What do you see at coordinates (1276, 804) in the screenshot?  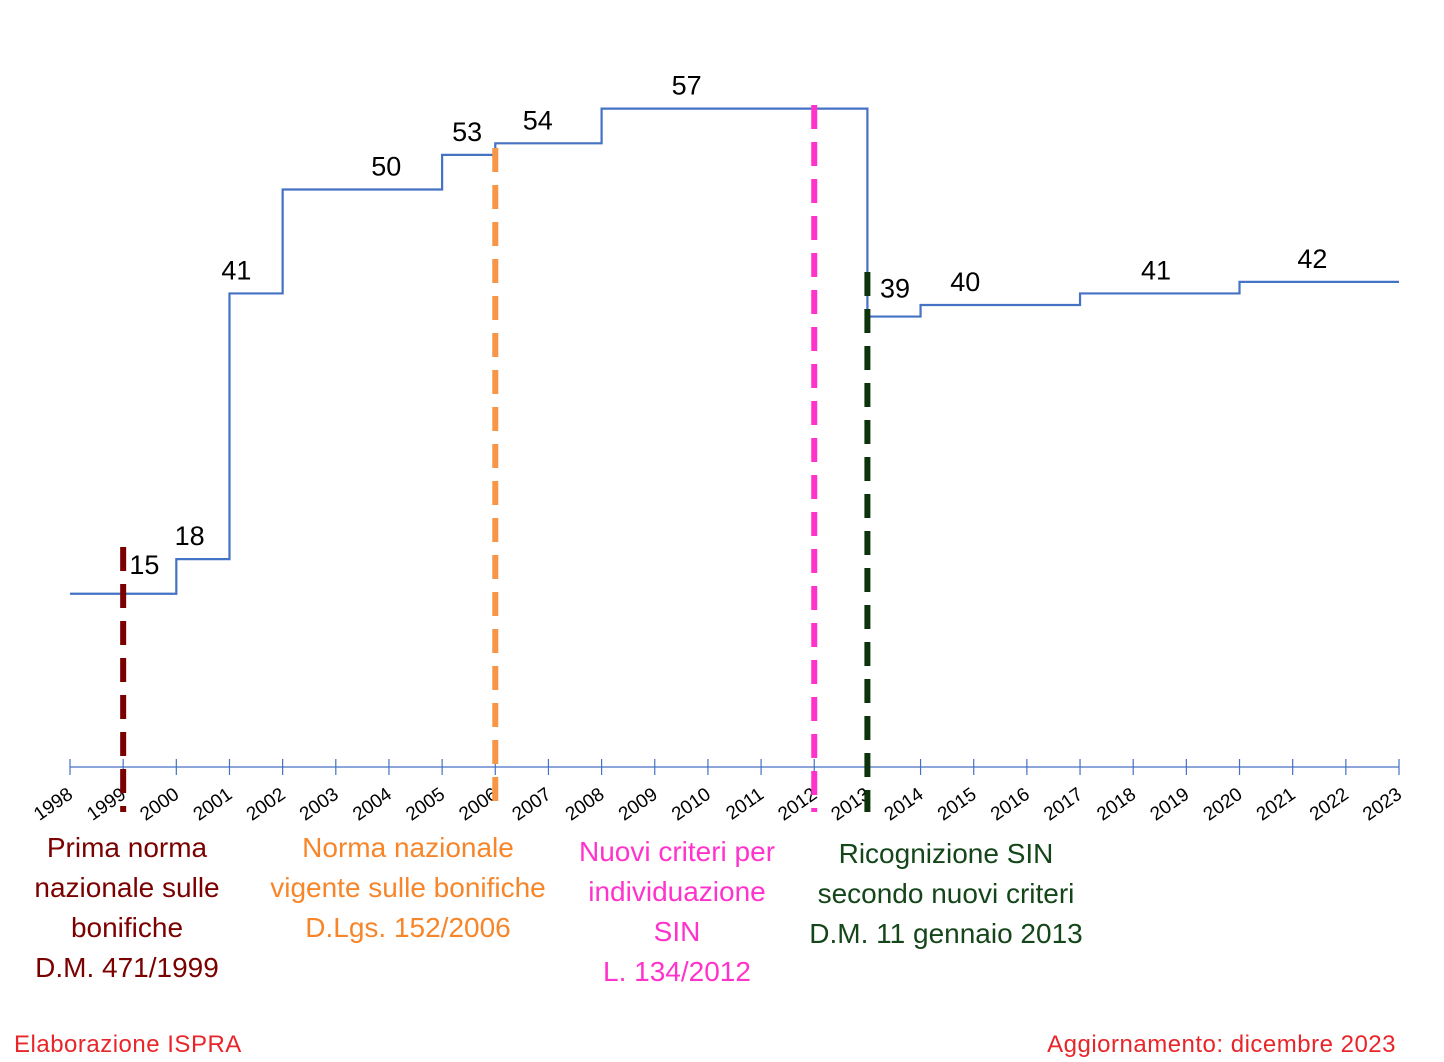 I see `x-tick-label: 2021` at bounding box center [1276, 804].